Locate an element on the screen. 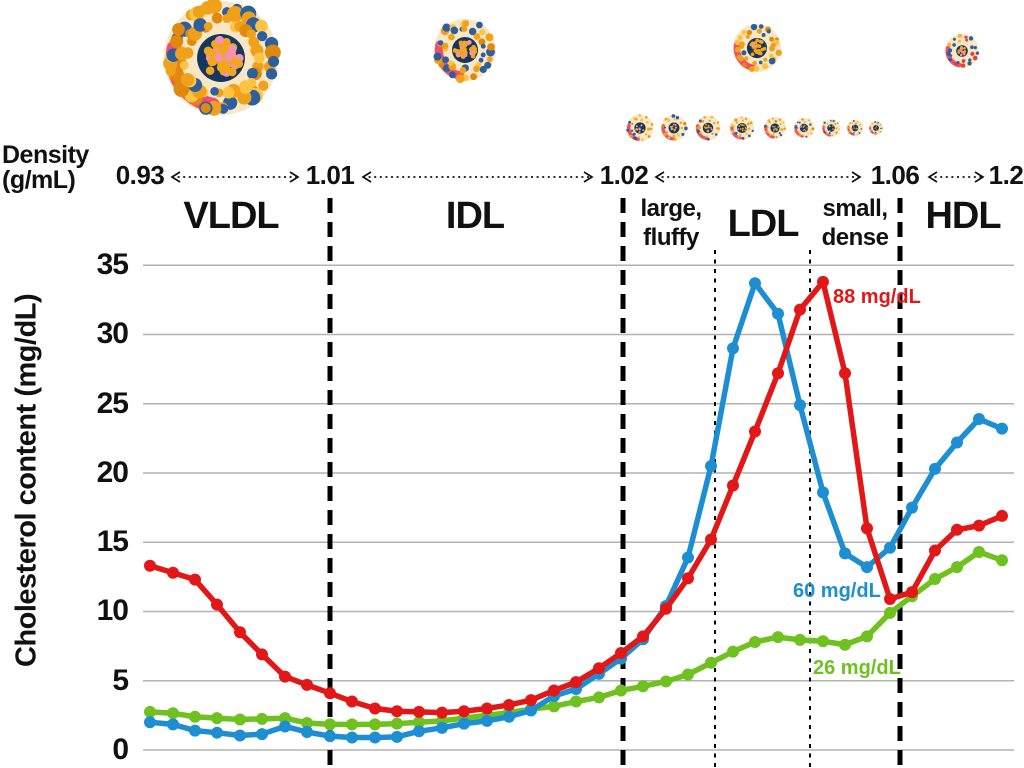  region-label-large-fluffy-line2: fluffy is located at coordinates (671, 237).